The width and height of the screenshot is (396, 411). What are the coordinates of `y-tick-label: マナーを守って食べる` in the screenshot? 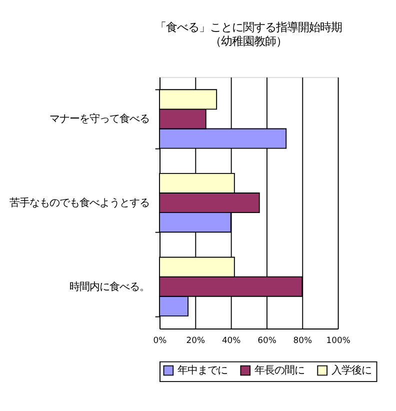 It's located at (100, 119).